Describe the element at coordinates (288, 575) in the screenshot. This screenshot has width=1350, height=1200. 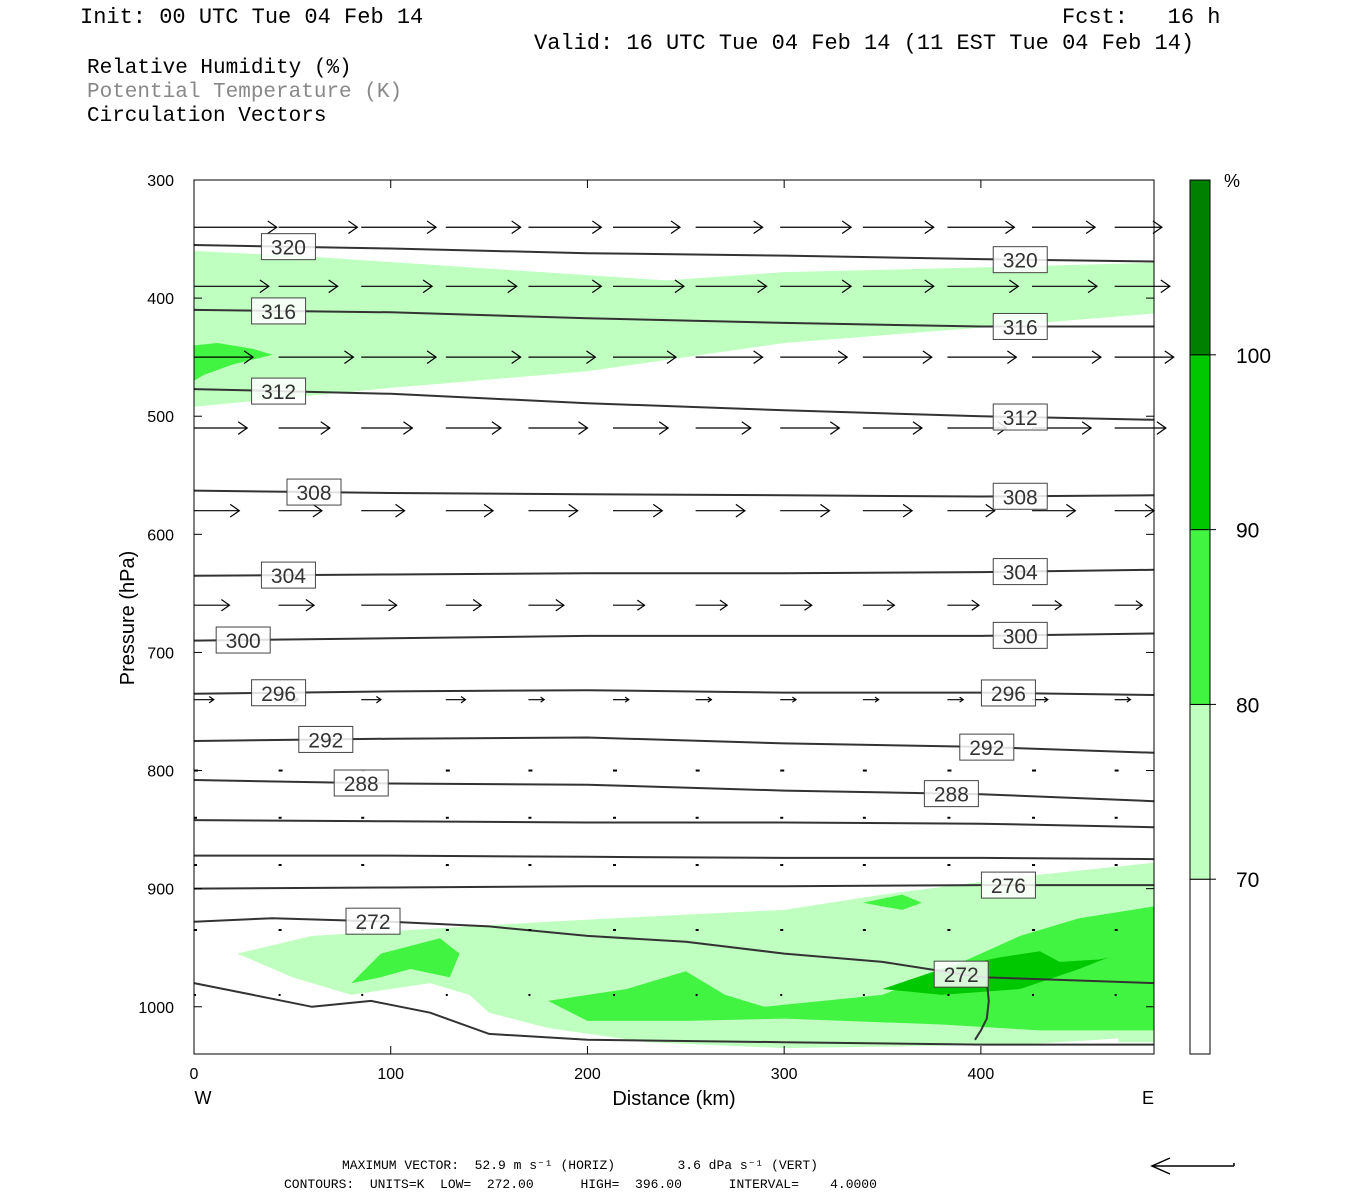
I see `isentrope-label-304: 304` at that location.